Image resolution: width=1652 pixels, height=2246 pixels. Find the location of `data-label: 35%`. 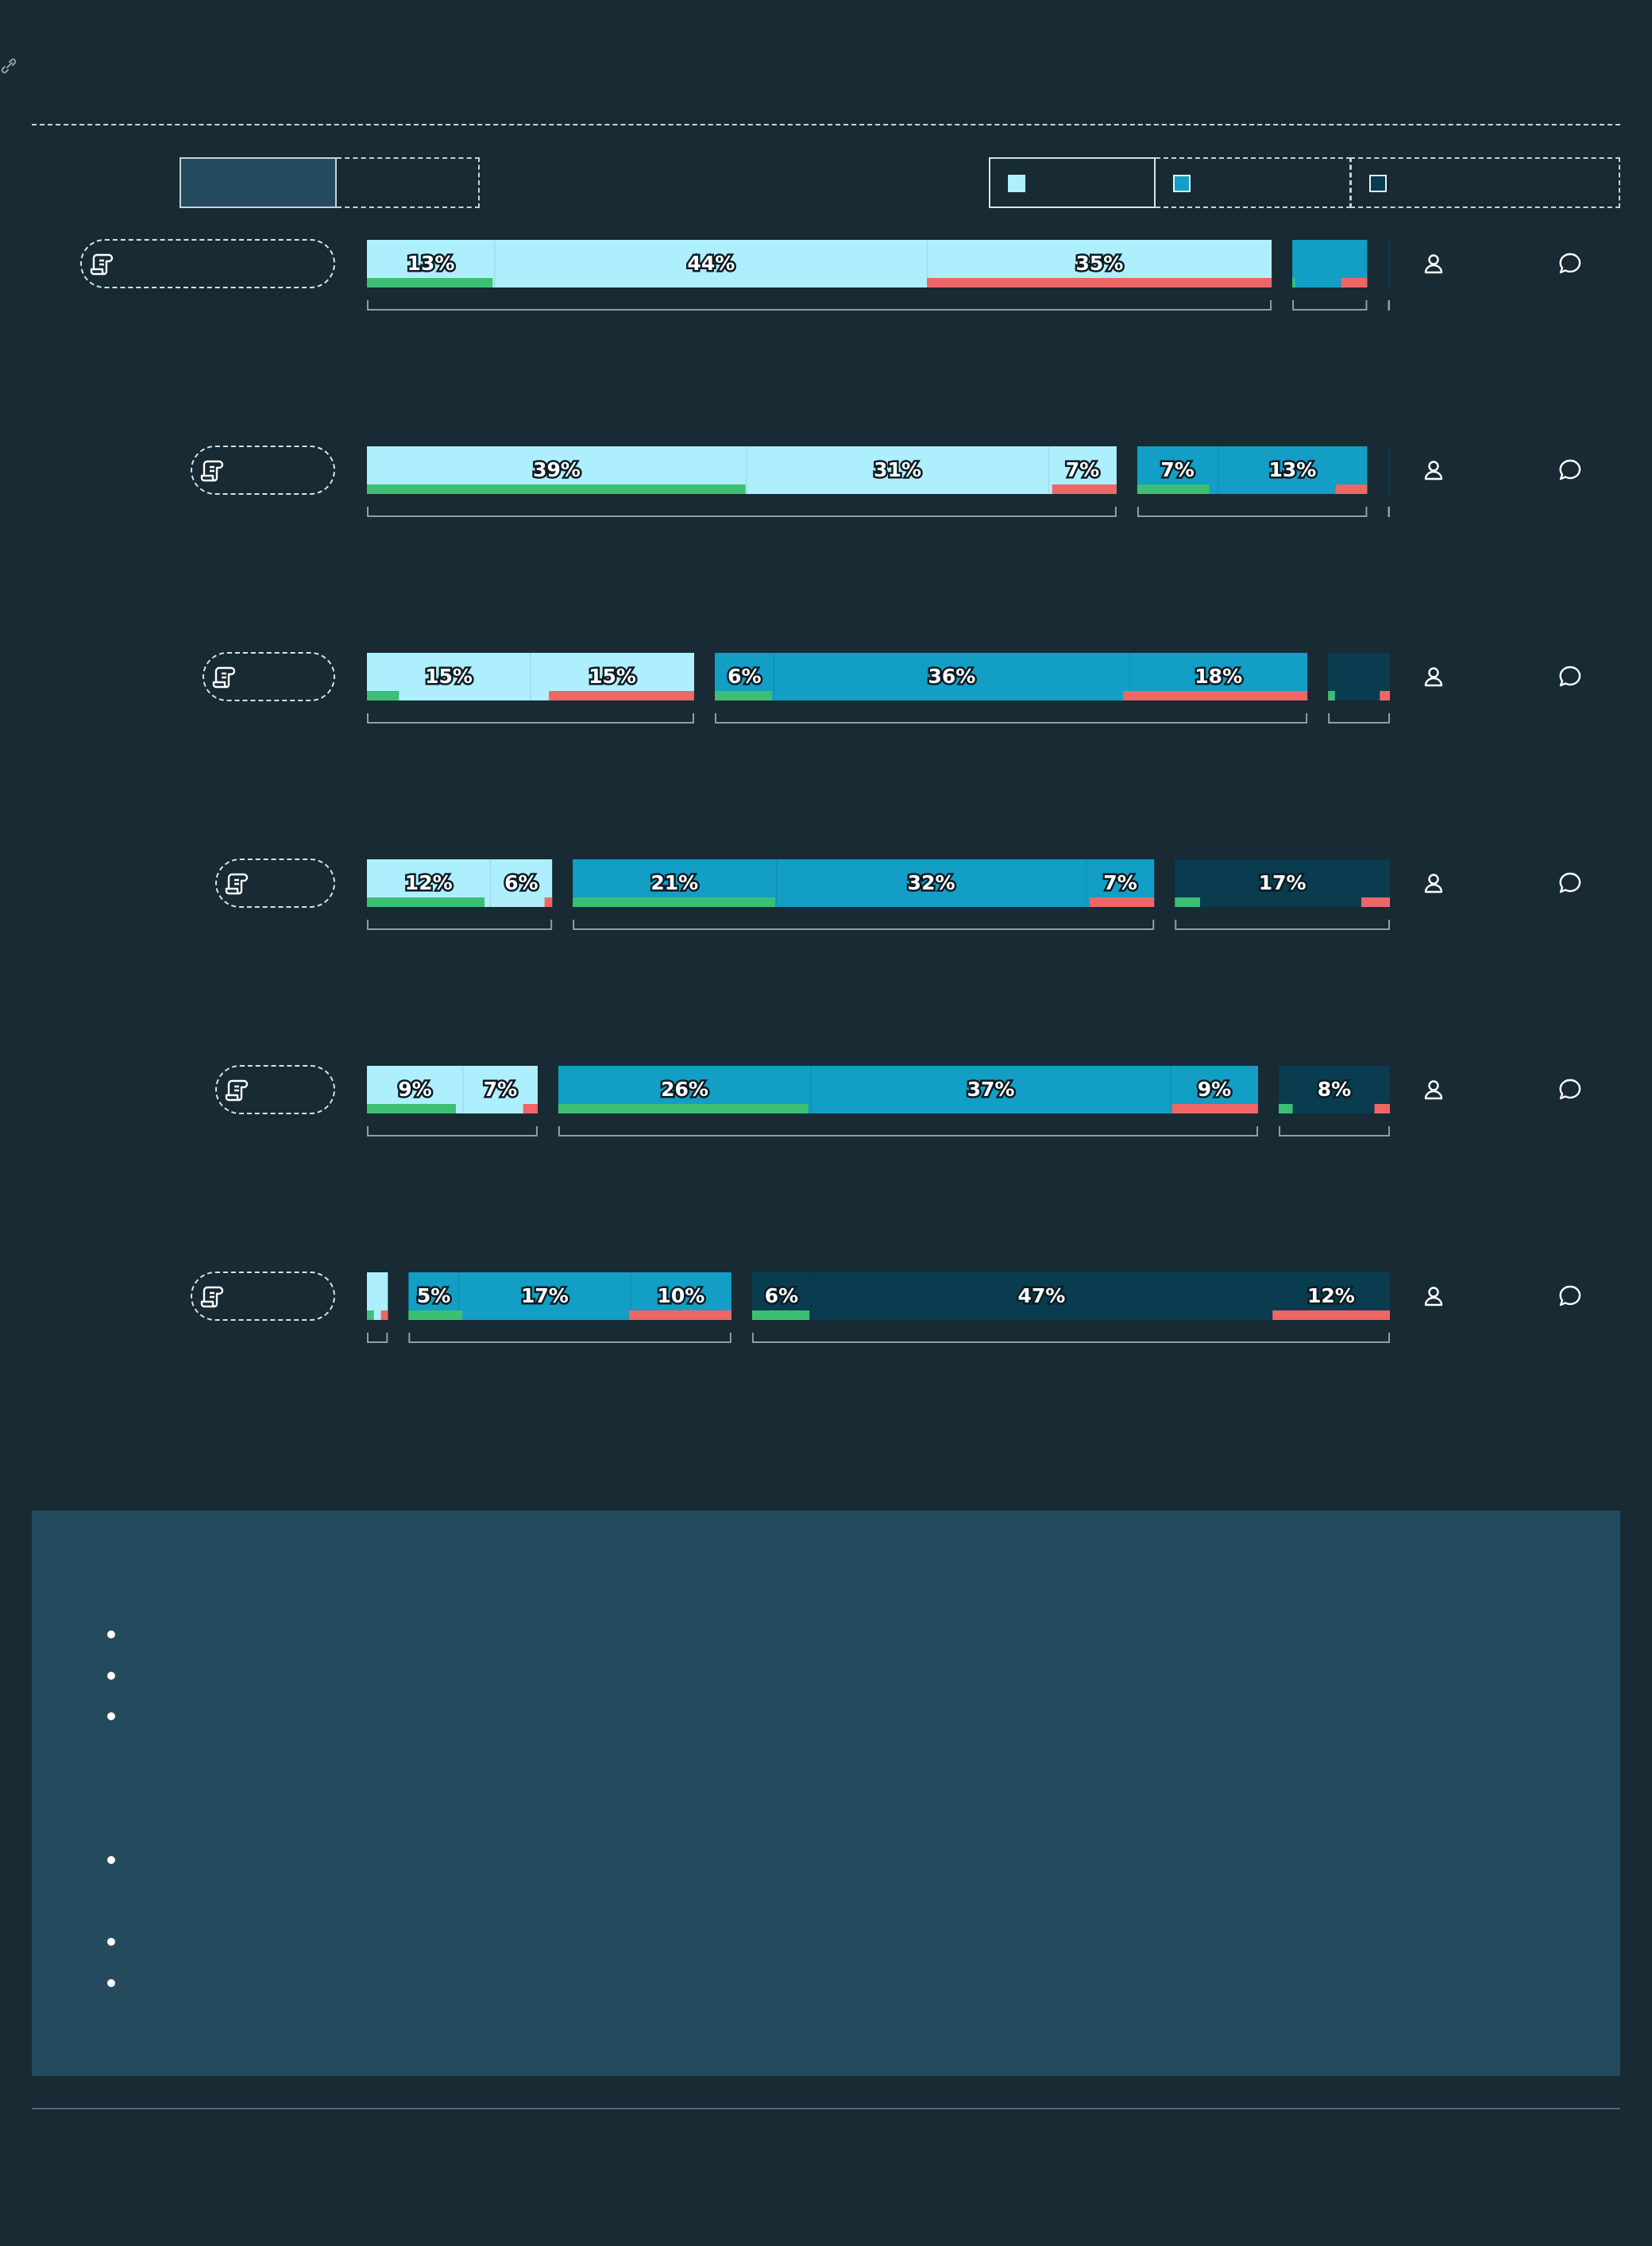

data-label: 35% is located at coordinates (1099, 264).